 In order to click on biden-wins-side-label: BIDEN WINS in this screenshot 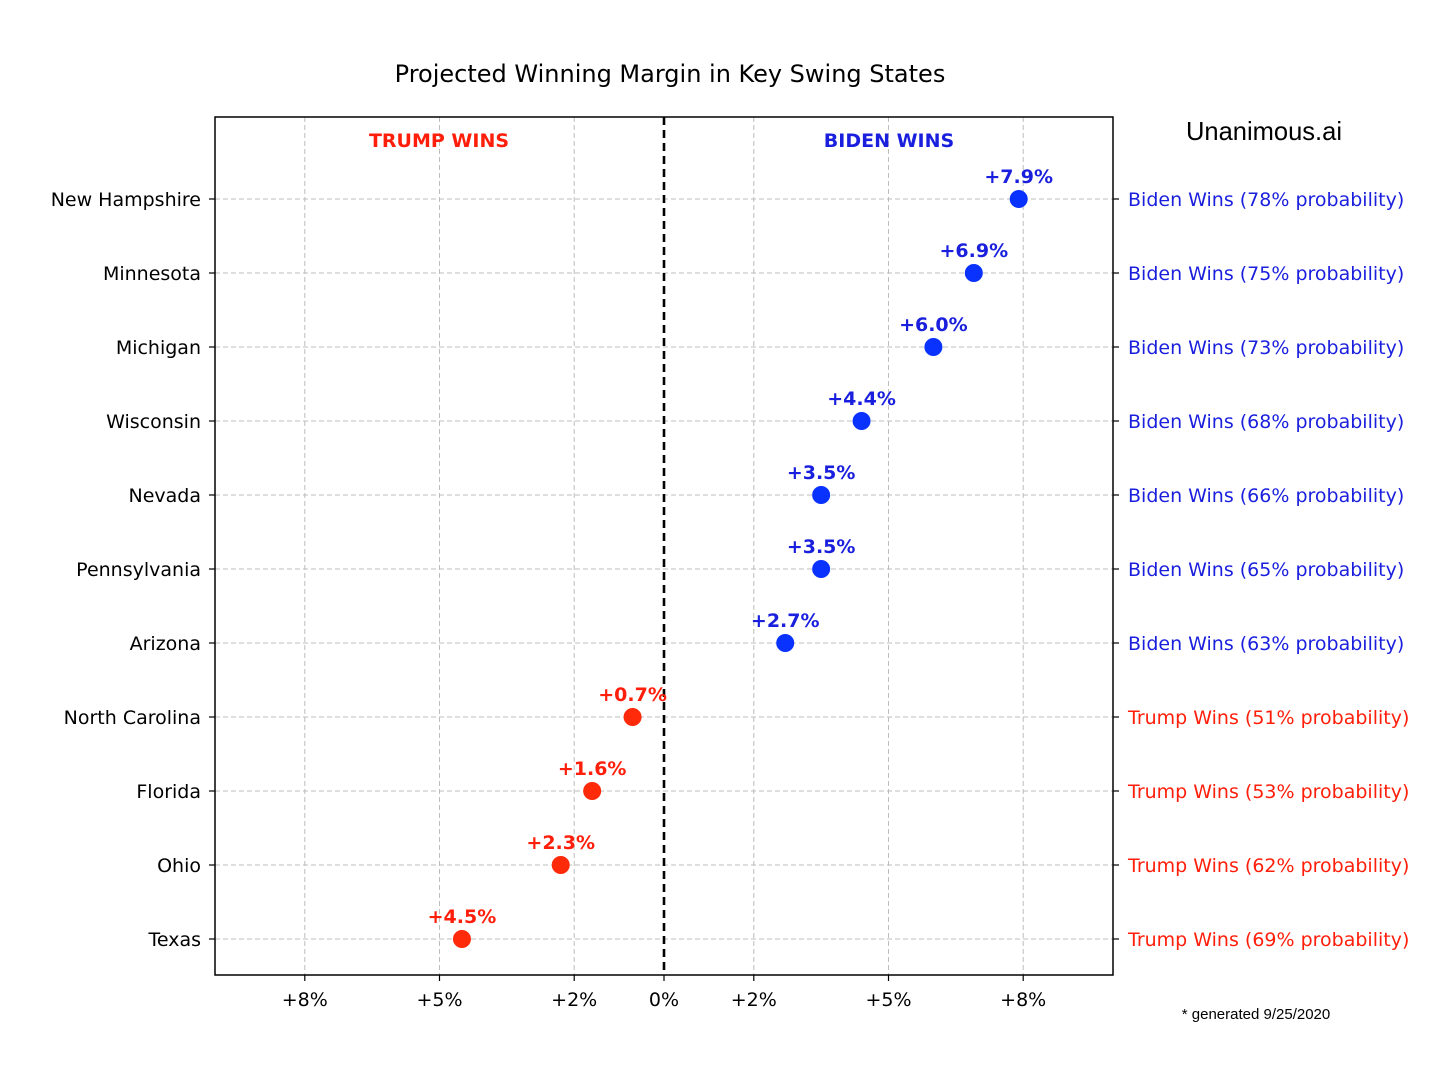, I will do `click(889, 141)`.